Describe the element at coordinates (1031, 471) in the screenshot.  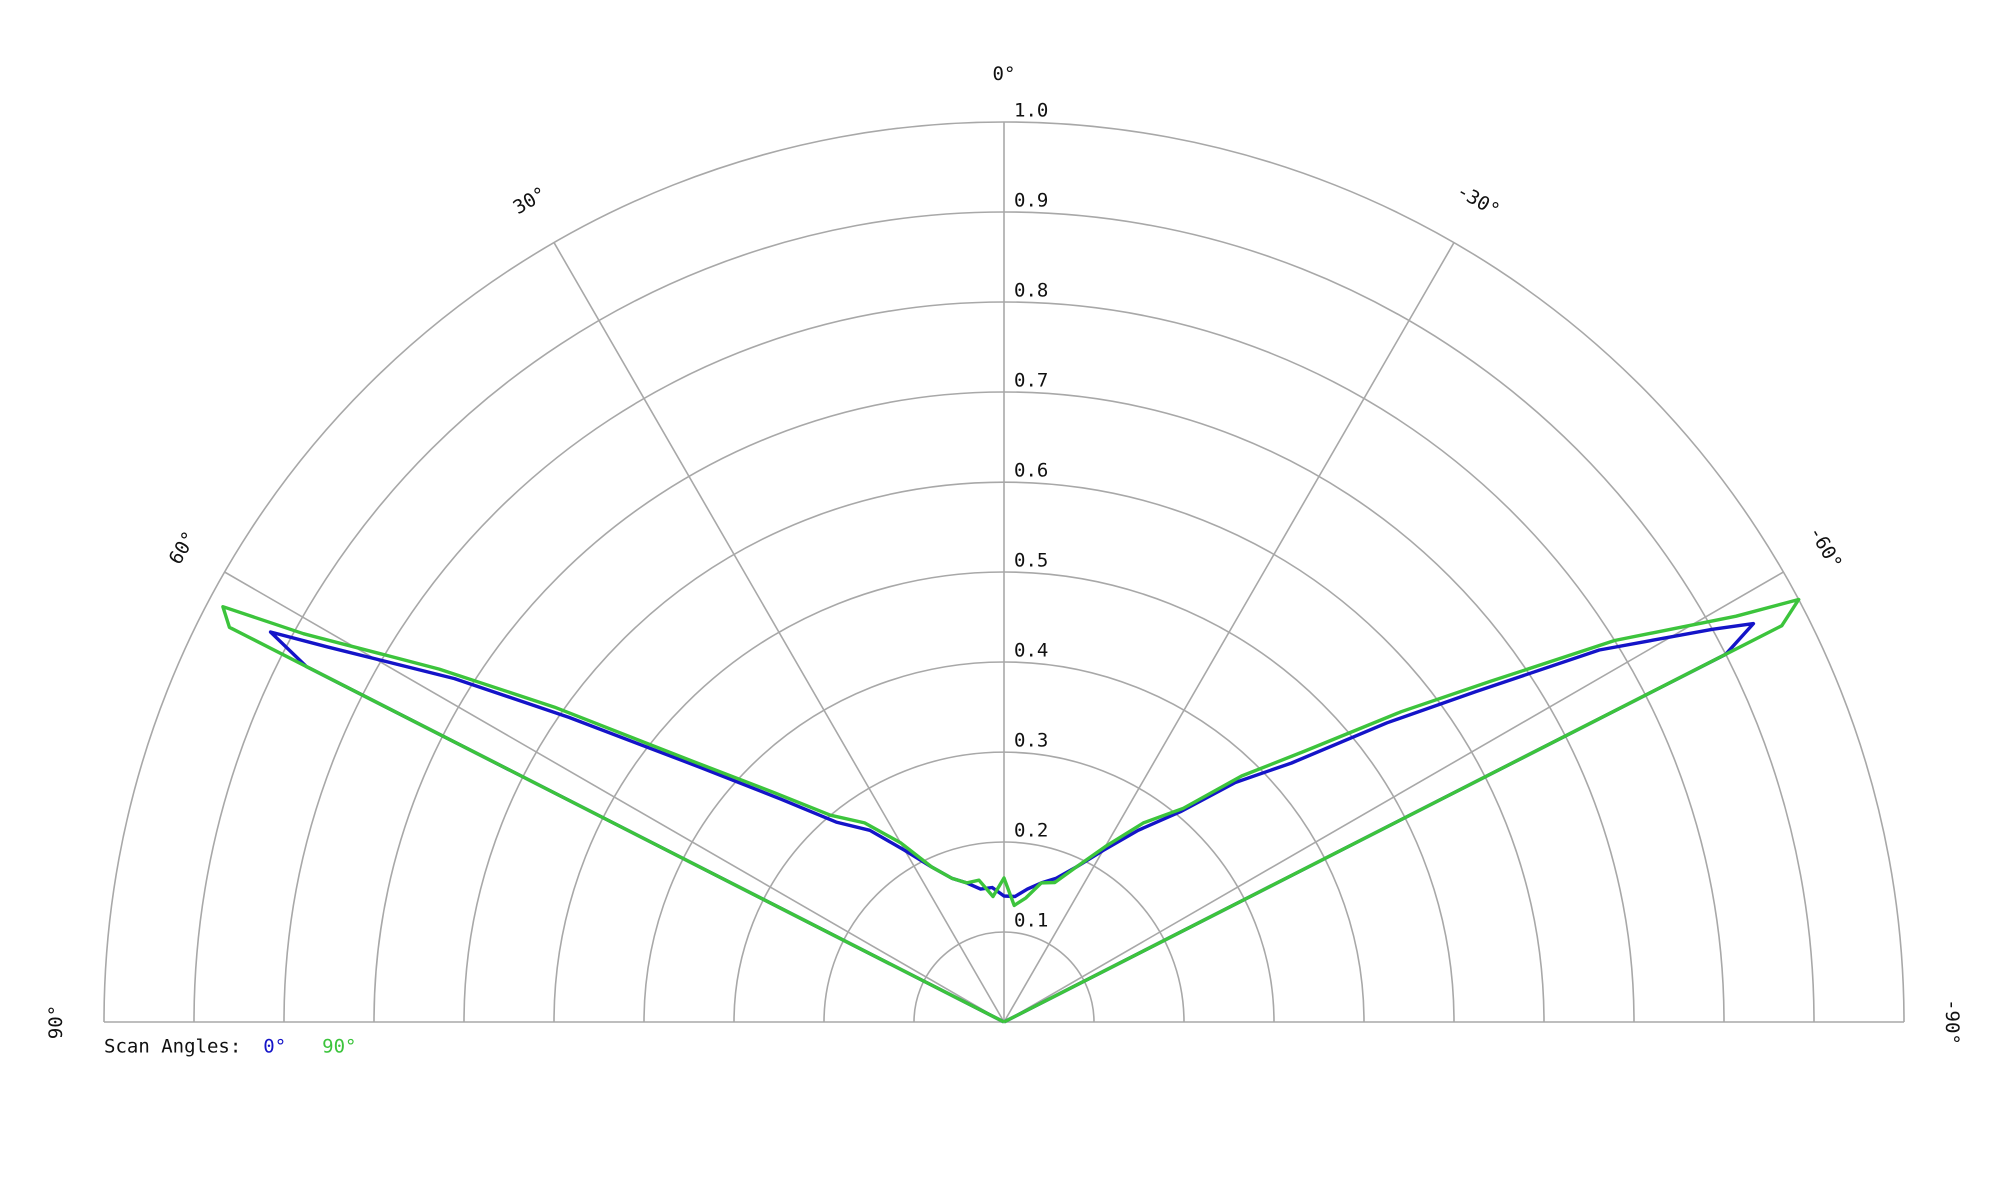
I see `r-tick-label: 0.6` at that location.